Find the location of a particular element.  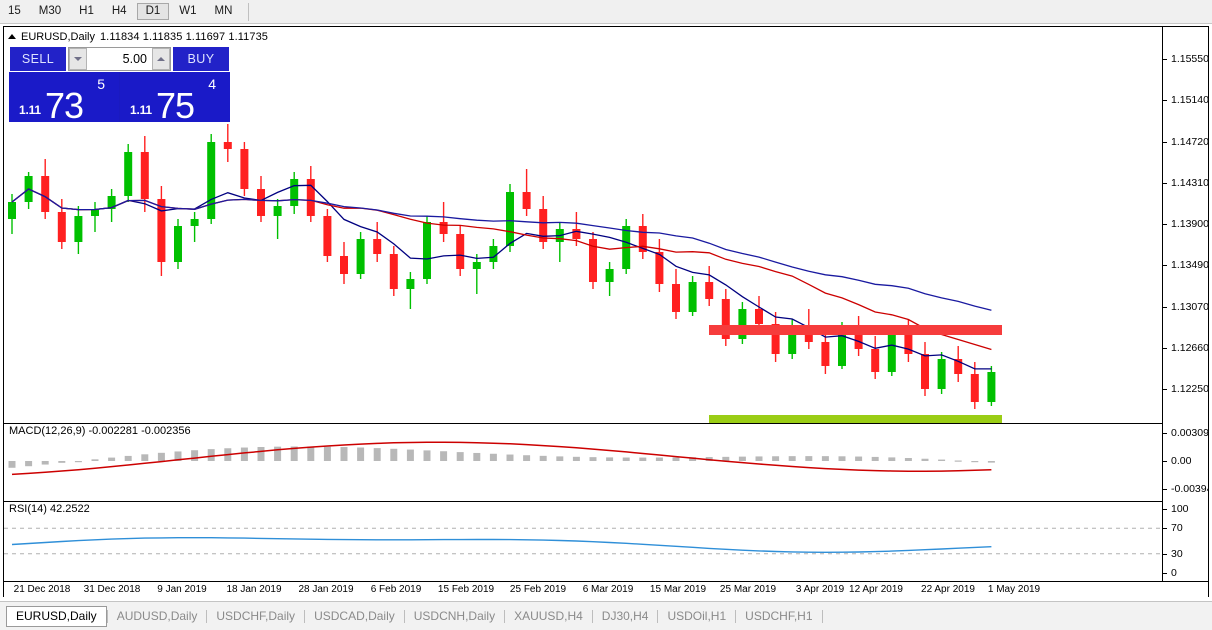

timeframe-button-h1: H1 is located at coordinates (86, 11).